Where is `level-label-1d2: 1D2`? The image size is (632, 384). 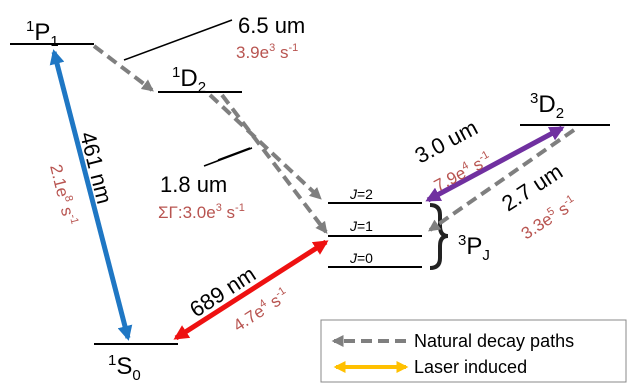 level-label-1d2: 1D2 is located at coordinates (189, 80).